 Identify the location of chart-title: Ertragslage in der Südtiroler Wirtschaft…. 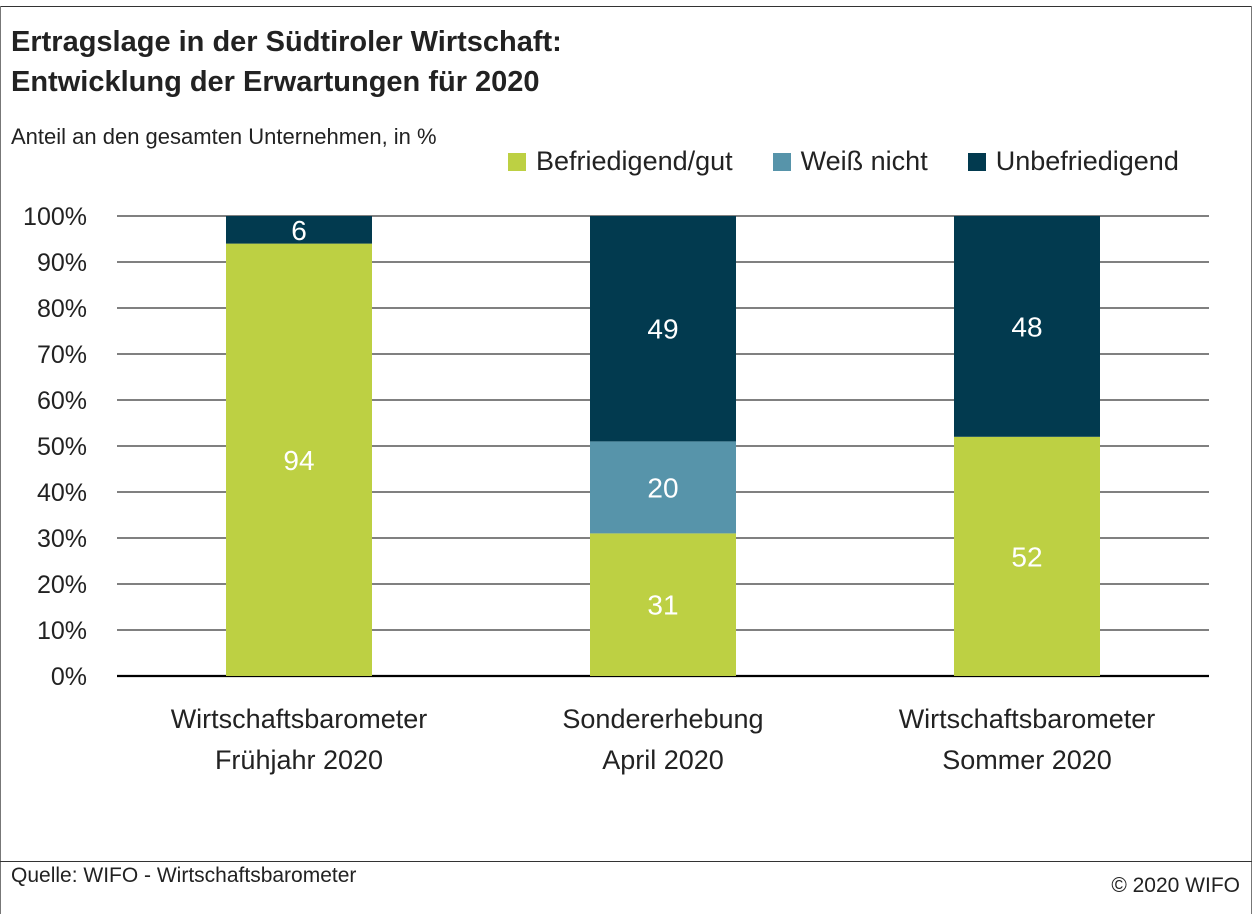
(286, 62).